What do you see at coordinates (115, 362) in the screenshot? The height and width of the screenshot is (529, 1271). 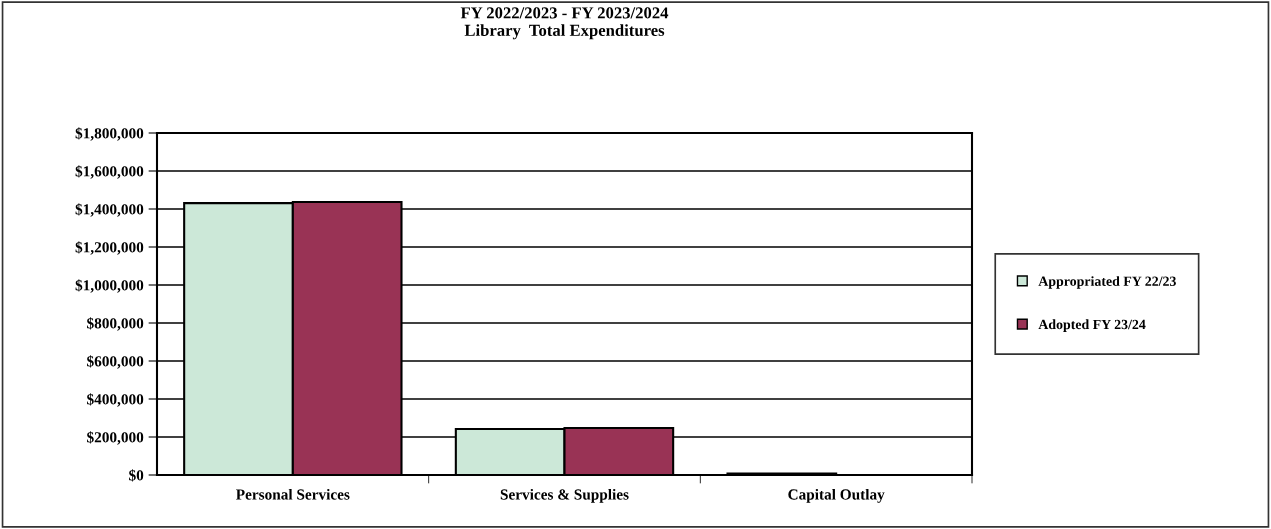 I see `y-tick-label: $600,000` at bounding box center [115, 362].